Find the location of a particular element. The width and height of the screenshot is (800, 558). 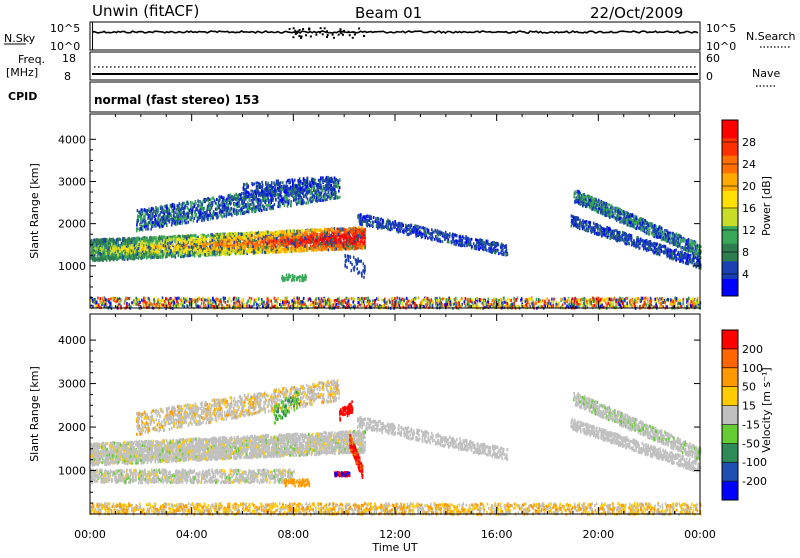

date-title: 22/Oct/2009 is located at coordinates (636, 13).